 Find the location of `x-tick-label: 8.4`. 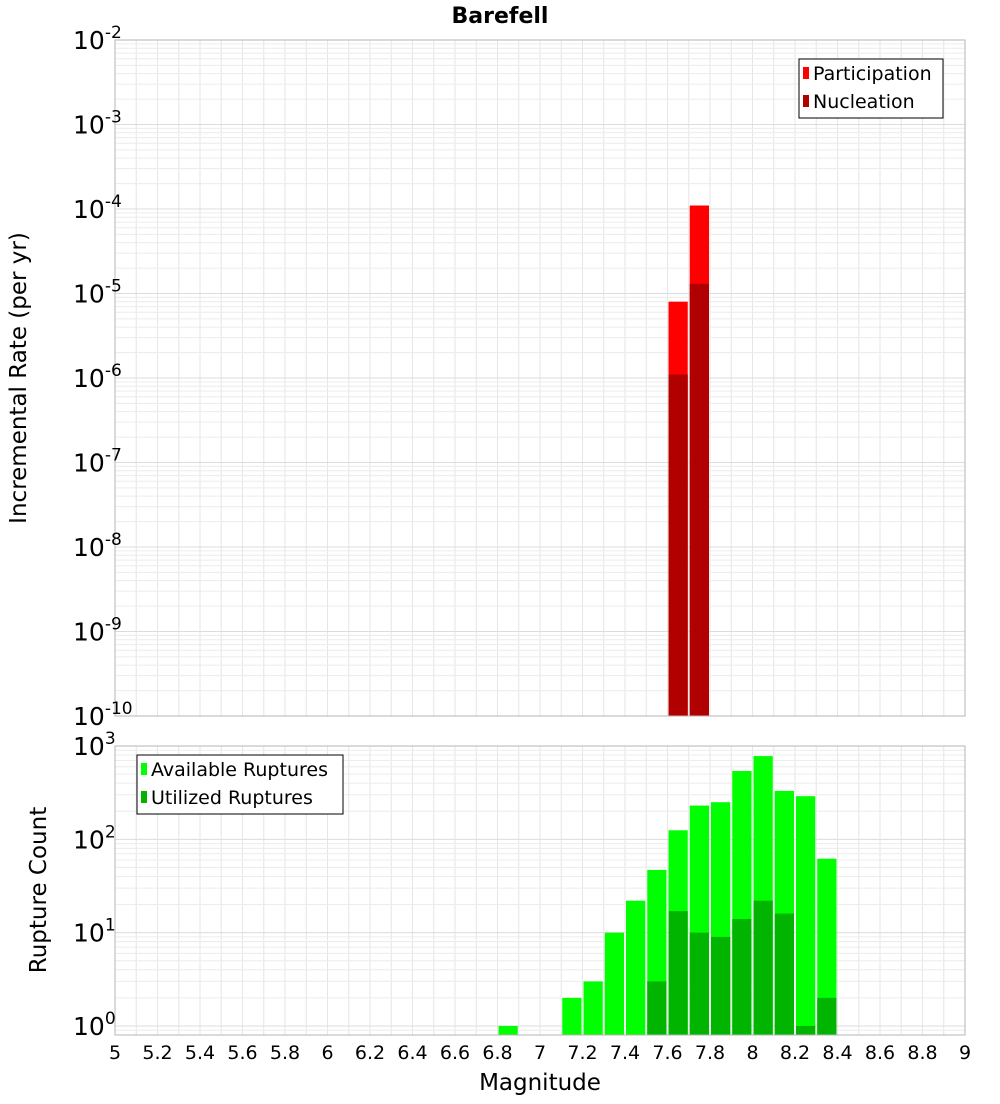

x-tick-label: 8.4 is located at coordinates (837, 1053).